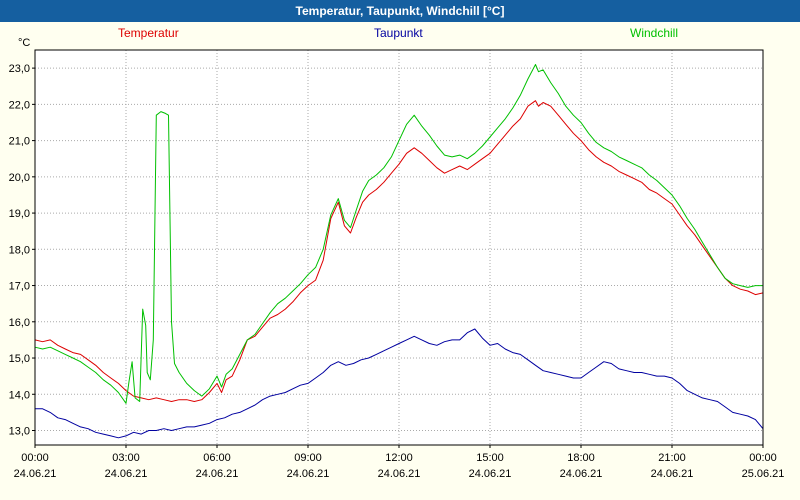  What do you see at coordinates (308, 458) in the screenshot?
I see `x-tick-label: 09:00` at bounding box center [308, 458].